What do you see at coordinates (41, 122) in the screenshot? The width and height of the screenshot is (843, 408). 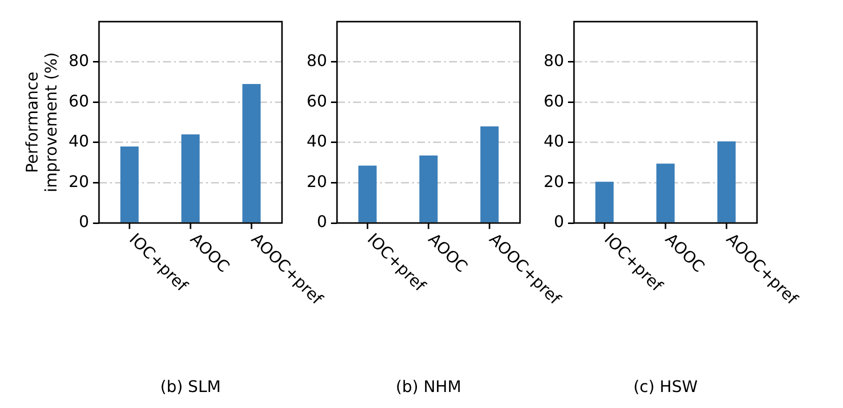 I see `y-axis-title: Performance improvement (%)` at bounding box center [41, 122].